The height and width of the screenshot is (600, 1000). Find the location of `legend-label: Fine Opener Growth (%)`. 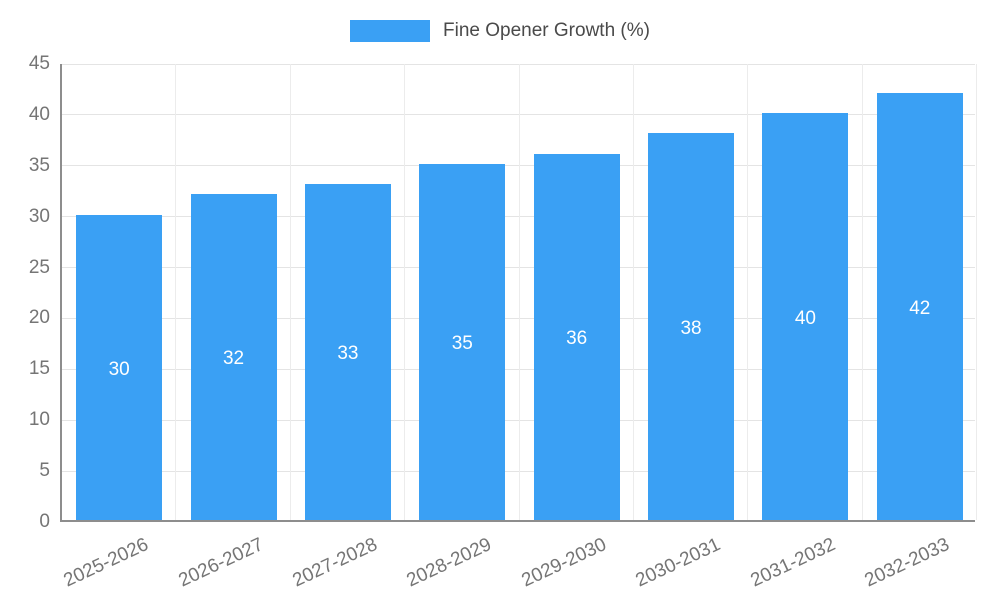

legend-label: Fine Opener Growth (%) is located at coordinates (546, 30).